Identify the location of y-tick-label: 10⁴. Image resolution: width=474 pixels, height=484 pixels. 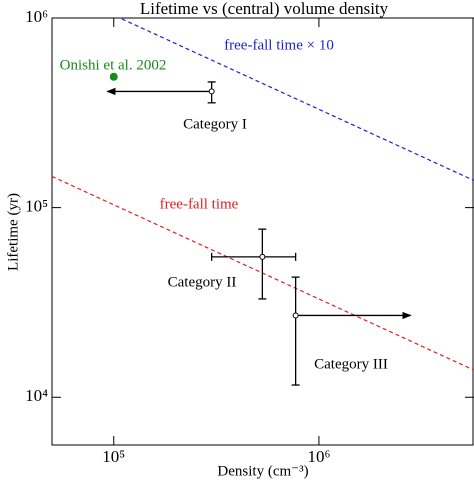
(36, 395).